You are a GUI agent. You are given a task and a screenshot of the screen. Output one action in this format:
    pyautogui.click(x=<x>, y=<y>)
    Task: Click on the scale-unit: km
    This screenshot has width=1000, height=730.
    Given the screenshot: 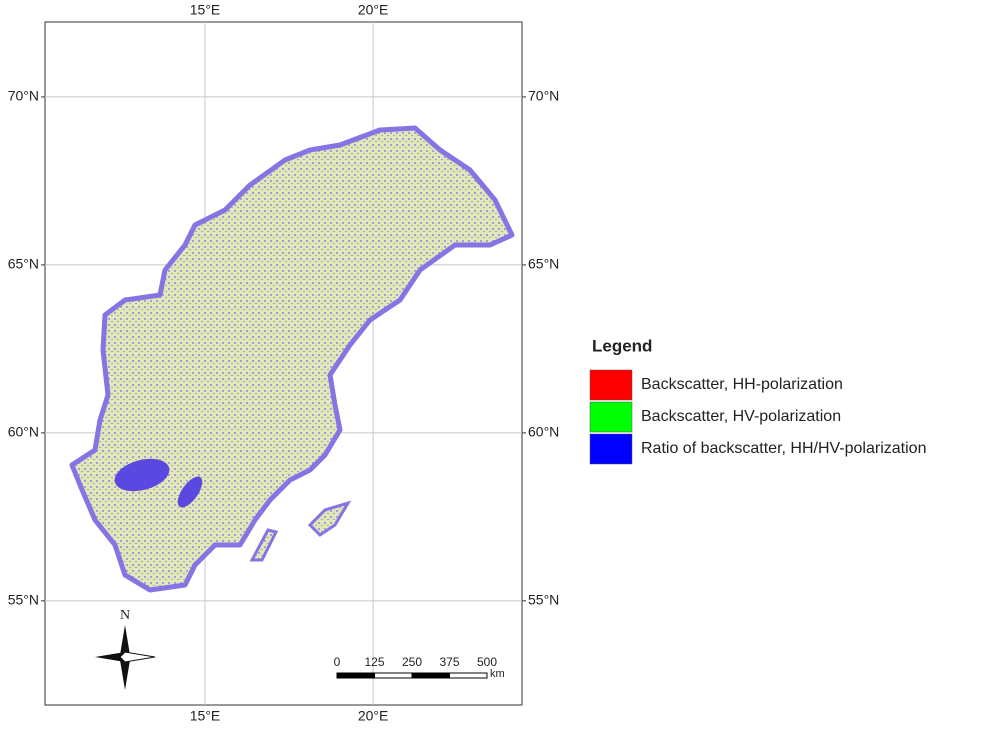 What is the action you would take?
    pyautogui.click(x=497, y=674)
    